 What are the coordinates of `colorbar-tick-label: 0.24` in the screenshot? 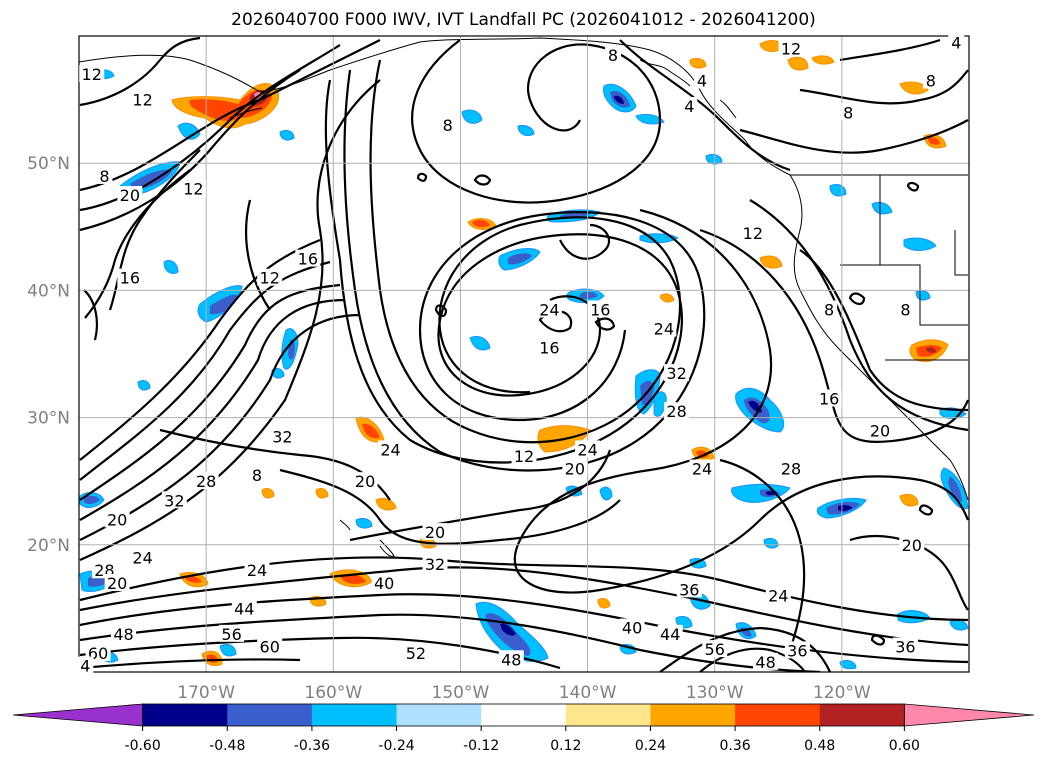 It's located at (650, 746).